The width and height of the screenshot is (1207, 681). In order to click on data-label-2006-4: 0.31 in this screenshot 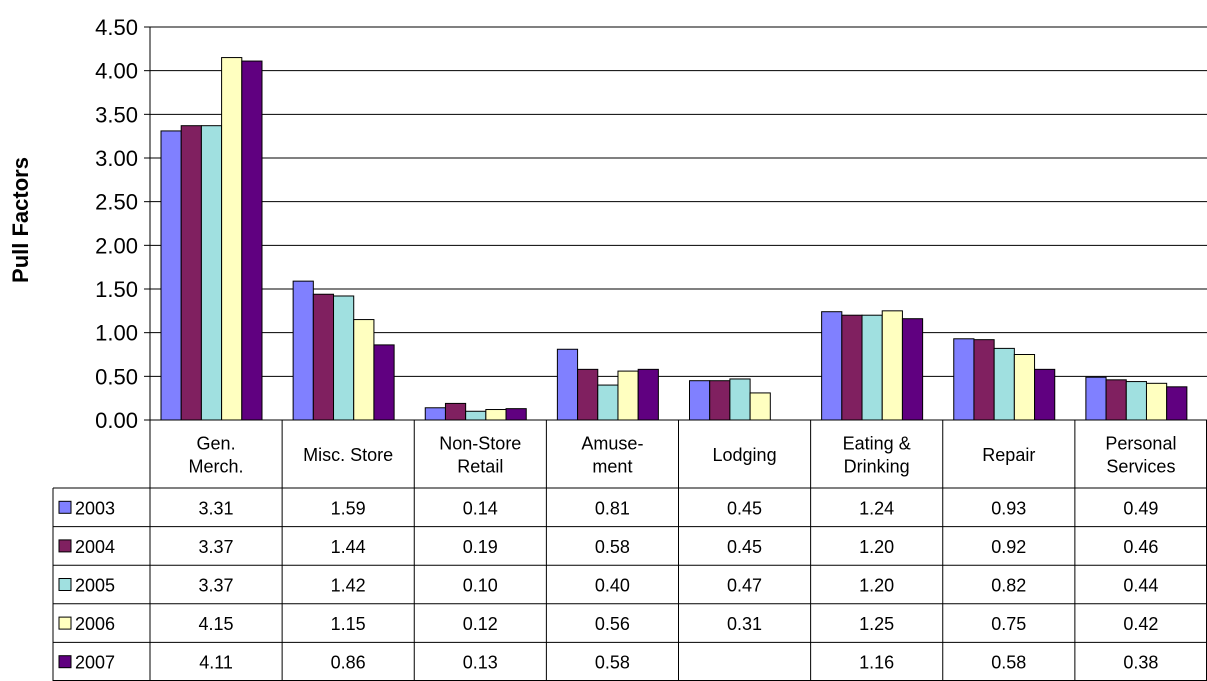, I will do `click(744, 624)`.